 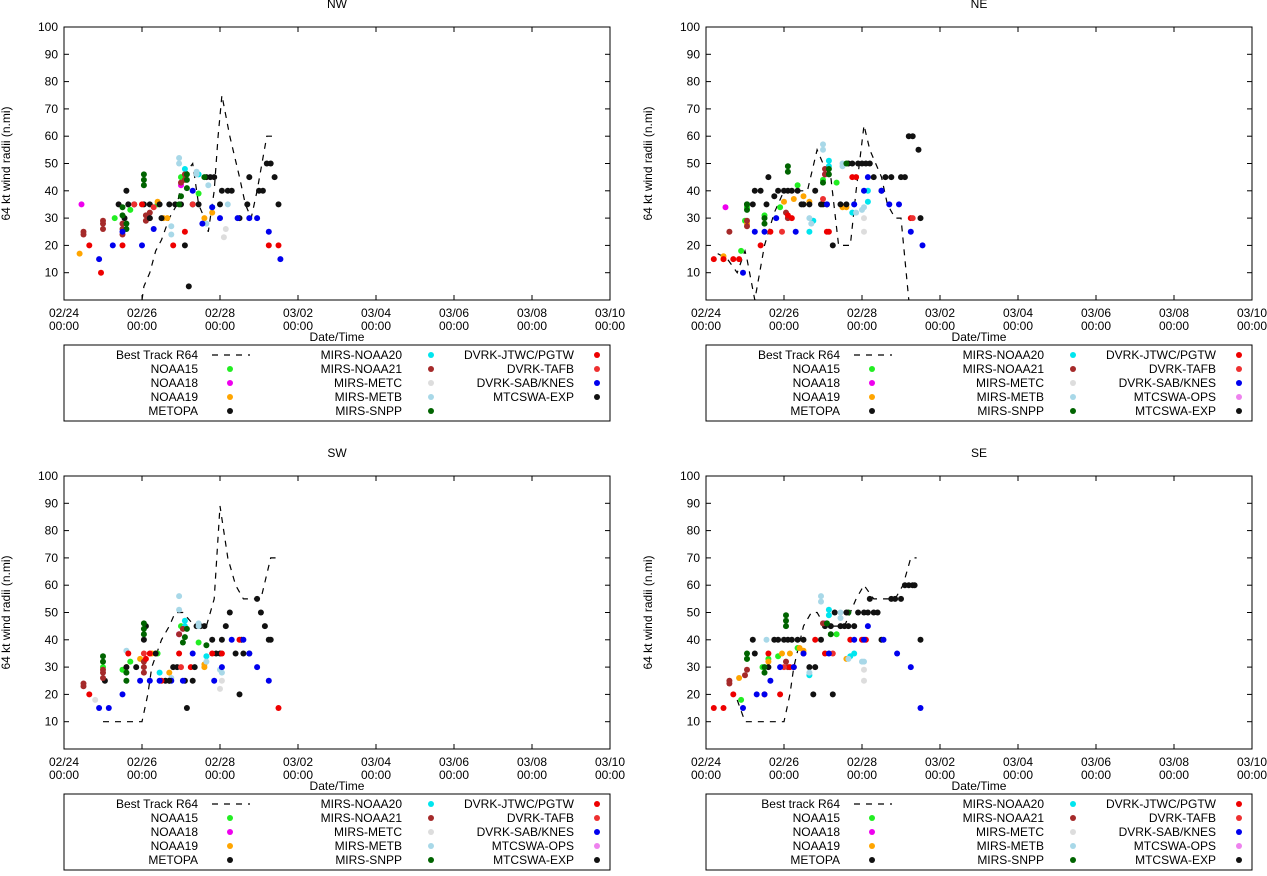 I want to click on x-tick-date: 02/28, so click(x=862, y=762).